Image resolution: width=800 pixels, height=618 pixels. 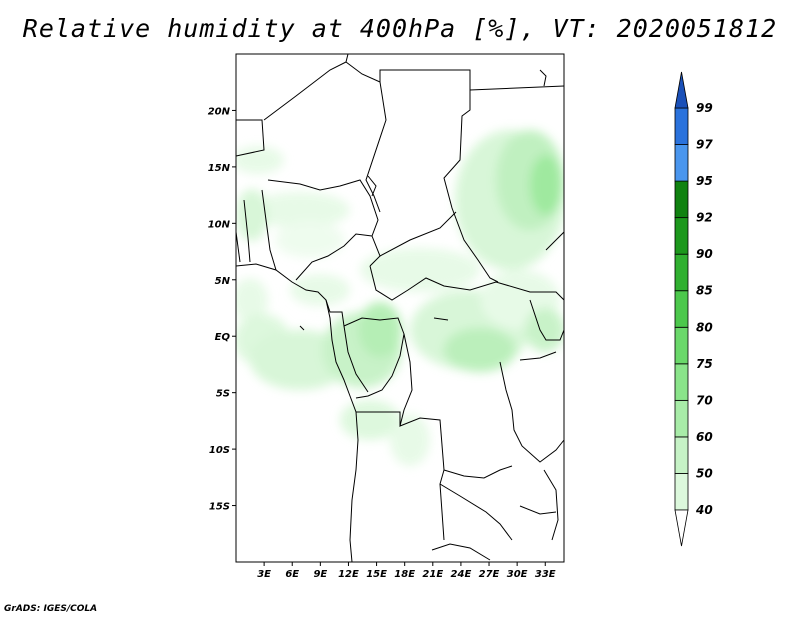 I want to click on lon-tick-label: 24E, so click(x=461, y=574).